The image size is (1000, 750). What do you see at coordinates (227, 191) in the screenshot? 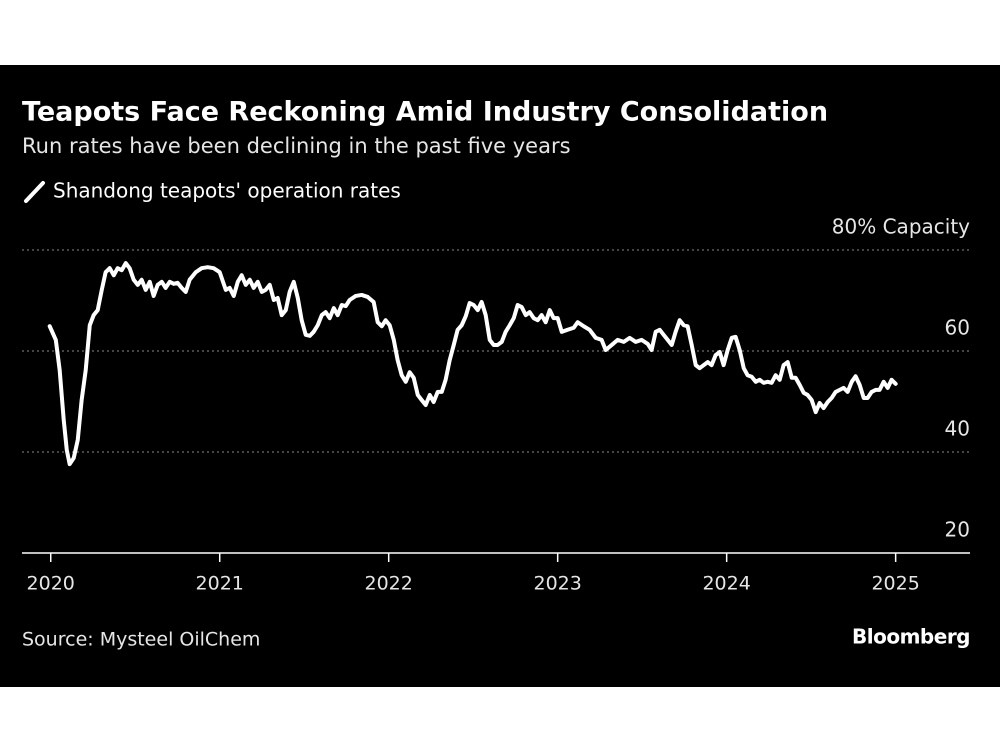
I see `legend-label: Shandong teapots' operation rates` at bounding box center [227, 191].